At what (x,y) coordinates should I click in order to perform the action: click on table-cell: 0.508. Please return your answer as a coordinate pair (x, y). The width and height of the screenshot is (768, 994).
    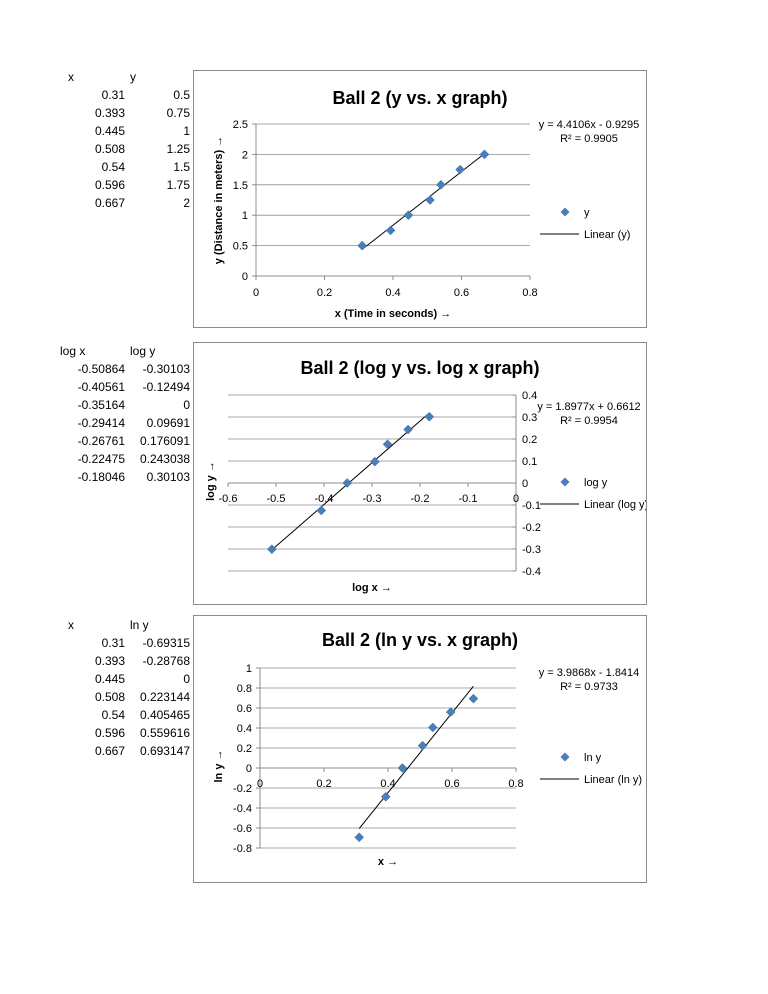
    Looking at the image, I should click on (109, 149).